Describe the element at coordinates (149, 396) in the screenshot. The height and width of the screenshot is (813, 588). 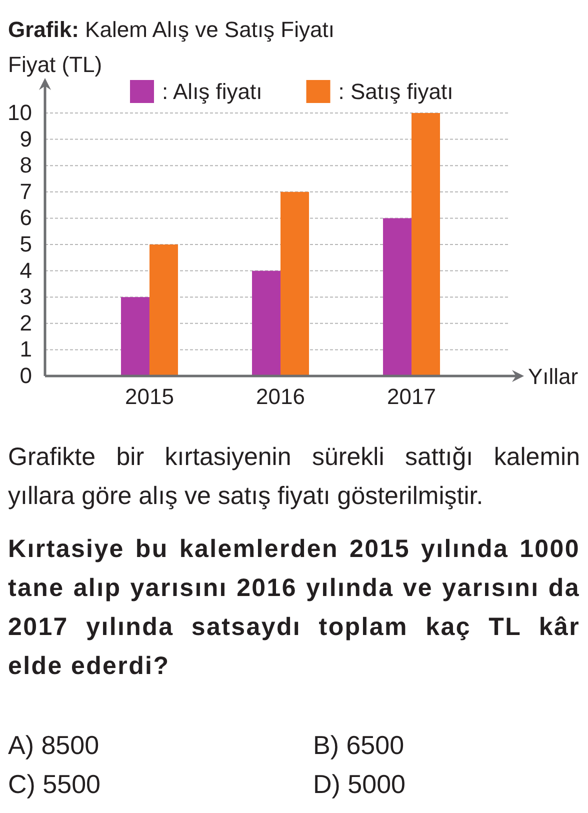
I see `x-tick-label: 2015` at that location.